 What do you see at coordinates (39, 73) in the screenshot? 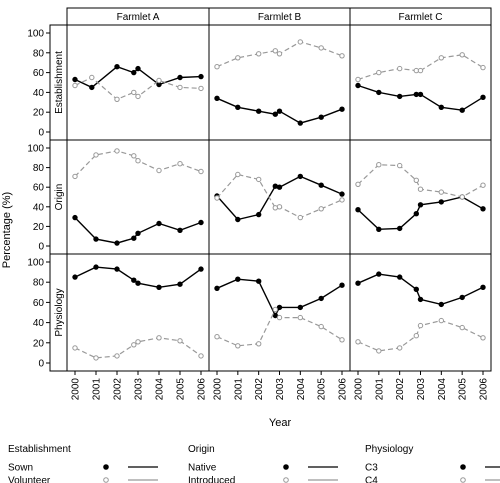
I see `y-tick-label: 60` at bounding box center [39, 73].